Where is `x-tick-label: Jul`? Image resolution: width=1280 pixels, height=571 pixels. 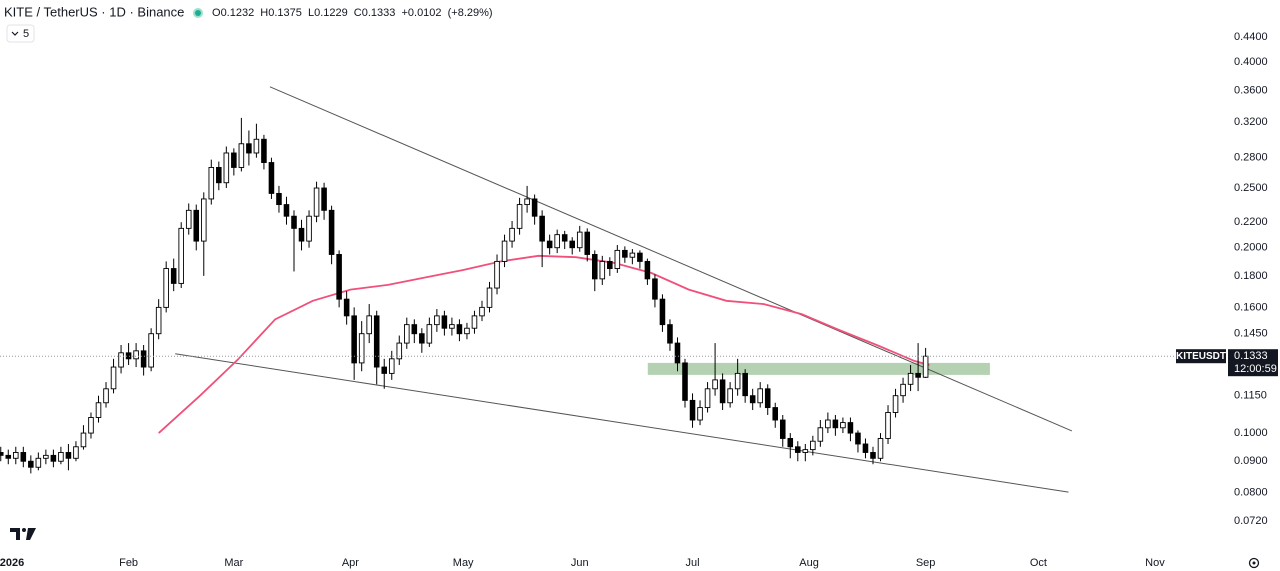
x-tick-label: Jul is located at coordinates (692, 563).